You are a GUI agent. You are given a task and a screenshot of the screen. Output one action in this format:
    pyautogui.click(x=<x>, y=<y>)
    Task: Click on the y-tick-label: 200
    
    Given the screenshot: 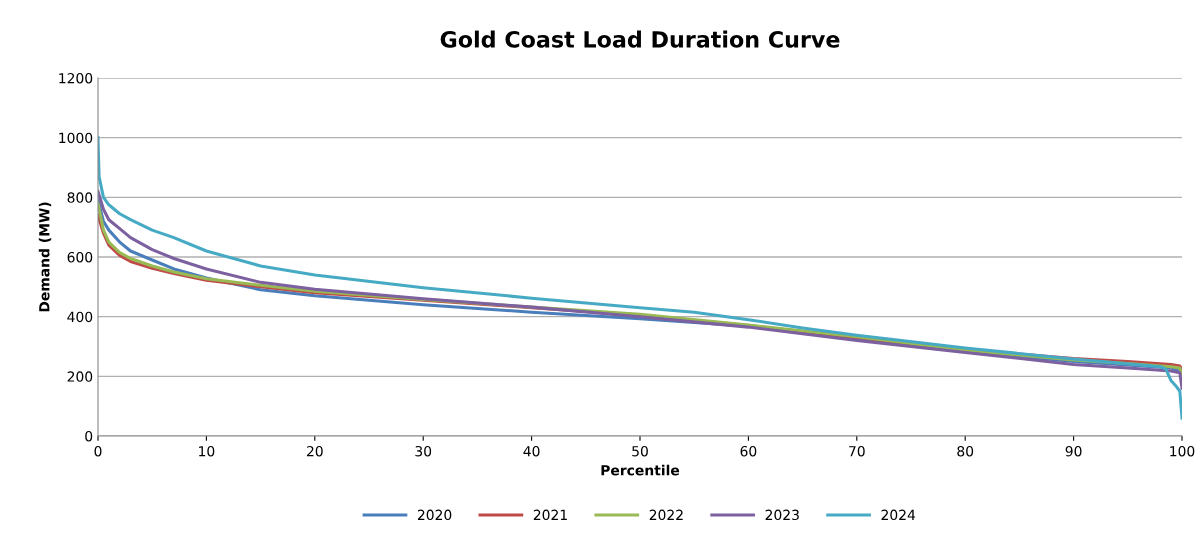 What is the action you would take?
    pyautogui.click(x=80, y=376)
    